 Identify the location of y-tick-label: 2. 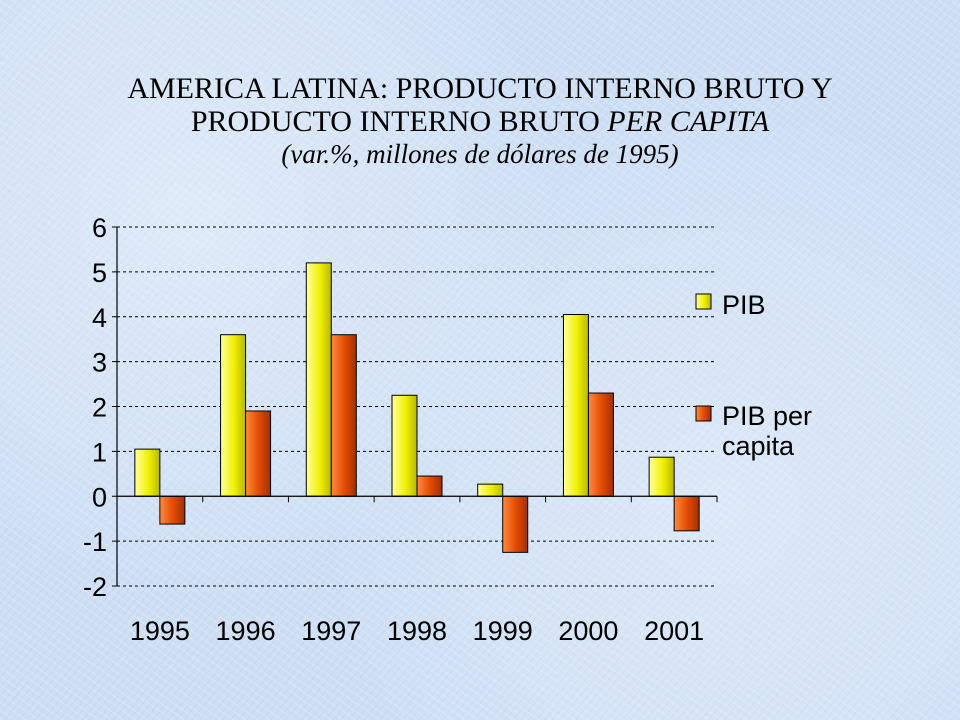
(99, 408).